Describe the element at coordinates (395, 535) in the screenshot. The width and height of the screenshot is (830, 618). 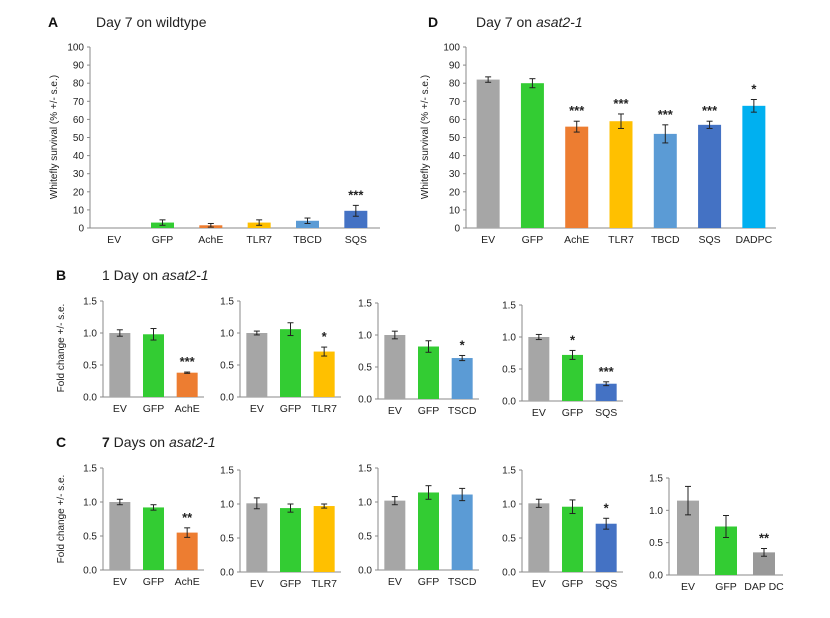
I see `chart-c3-bar-ev` at that location.